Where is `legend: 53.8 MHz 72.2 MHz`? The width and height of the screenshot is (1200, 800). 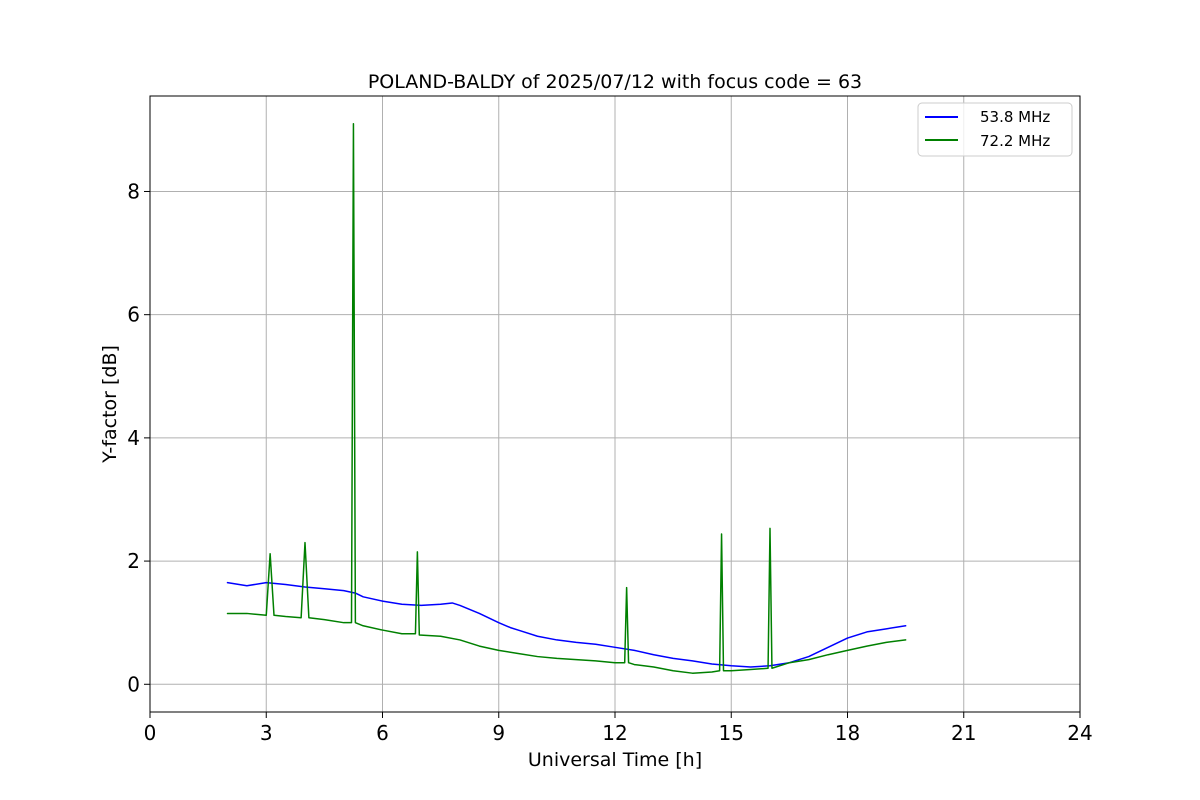 legend: 53.8 MHz 72.2 MHz is located at coordinates (995, 129).